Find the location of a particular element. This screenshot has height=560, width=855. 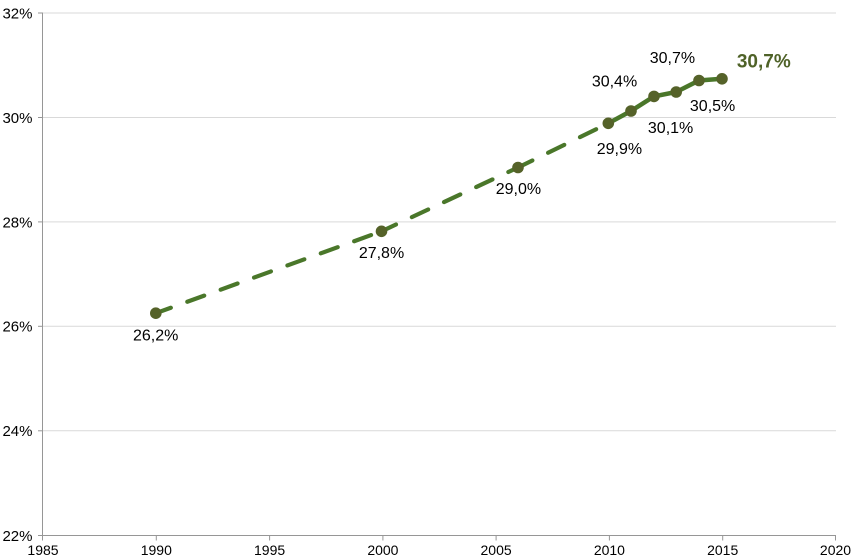

svg-text: 1990 is located at coordinates (156, 550).